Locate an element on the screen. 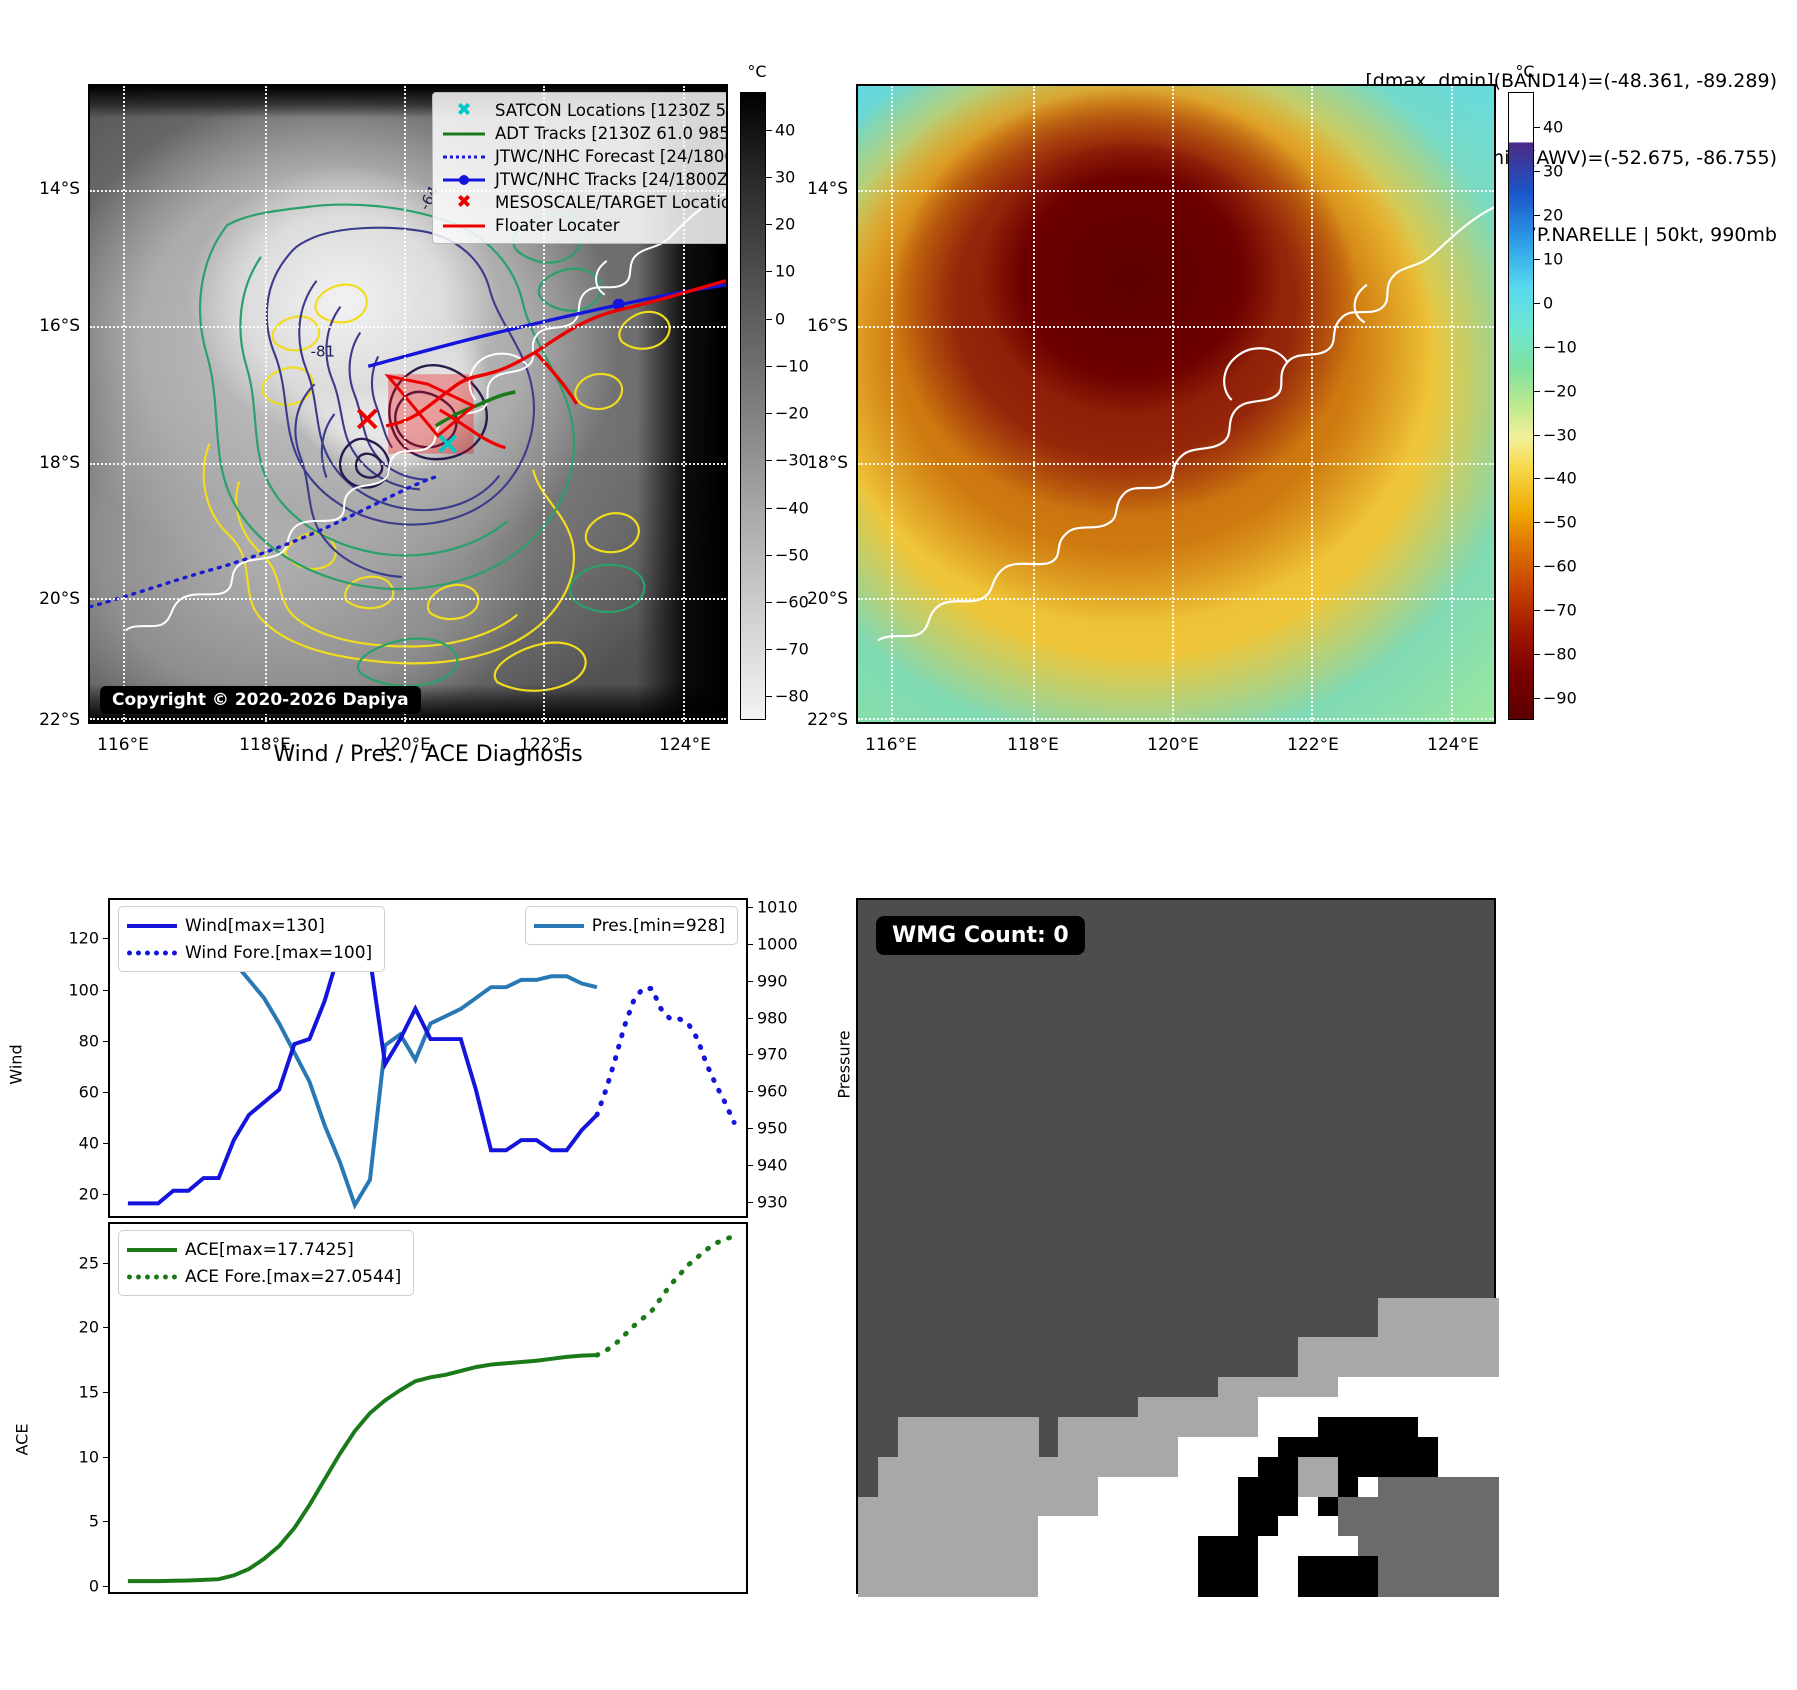 The image size is (1797, 1690). jtwc-track is located at coordinates (546, 325).